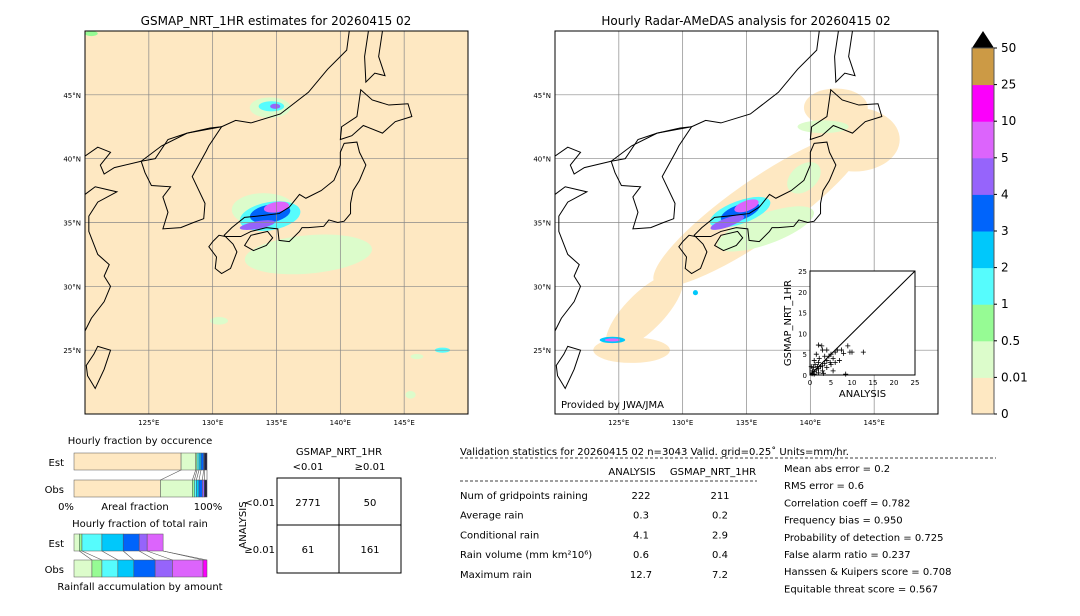 The height and width of the screenshot is (616, 1080). Describe the element at coordinates (720, 575) in the screenshot. I see `stat-gsmap: 7.2` at that location.